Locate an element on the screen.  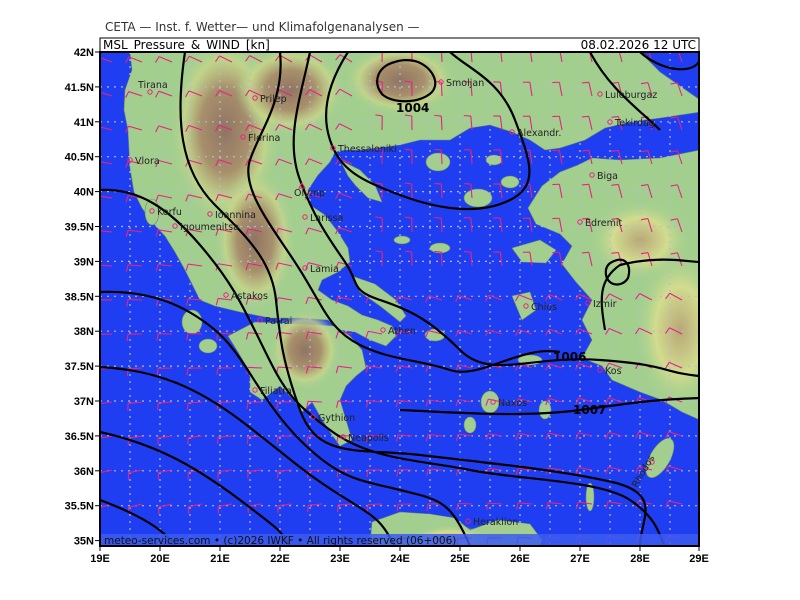
city-label: Smoljan is located at coordinates (465, 83).